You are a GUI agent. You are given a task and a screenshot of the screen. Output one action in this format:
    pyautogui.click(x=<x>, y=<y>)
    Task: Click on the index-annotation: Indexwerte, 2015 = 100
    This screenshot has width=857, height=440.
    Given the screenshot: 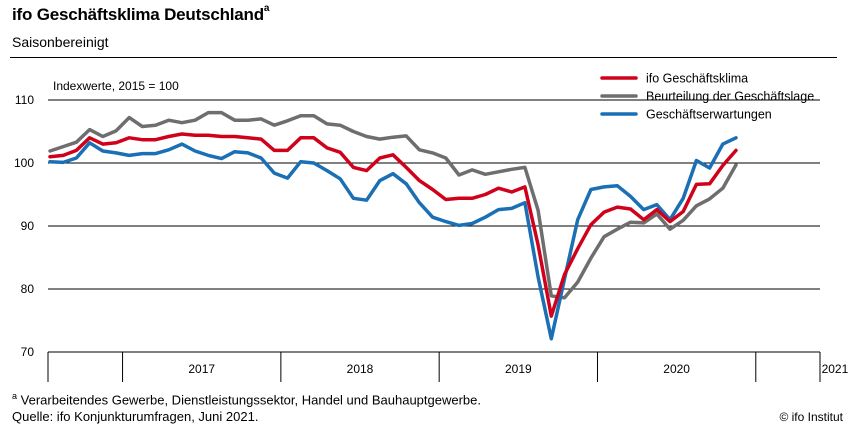 What is the action you would take?
    pyautogui.click(x=116, y=86)
    